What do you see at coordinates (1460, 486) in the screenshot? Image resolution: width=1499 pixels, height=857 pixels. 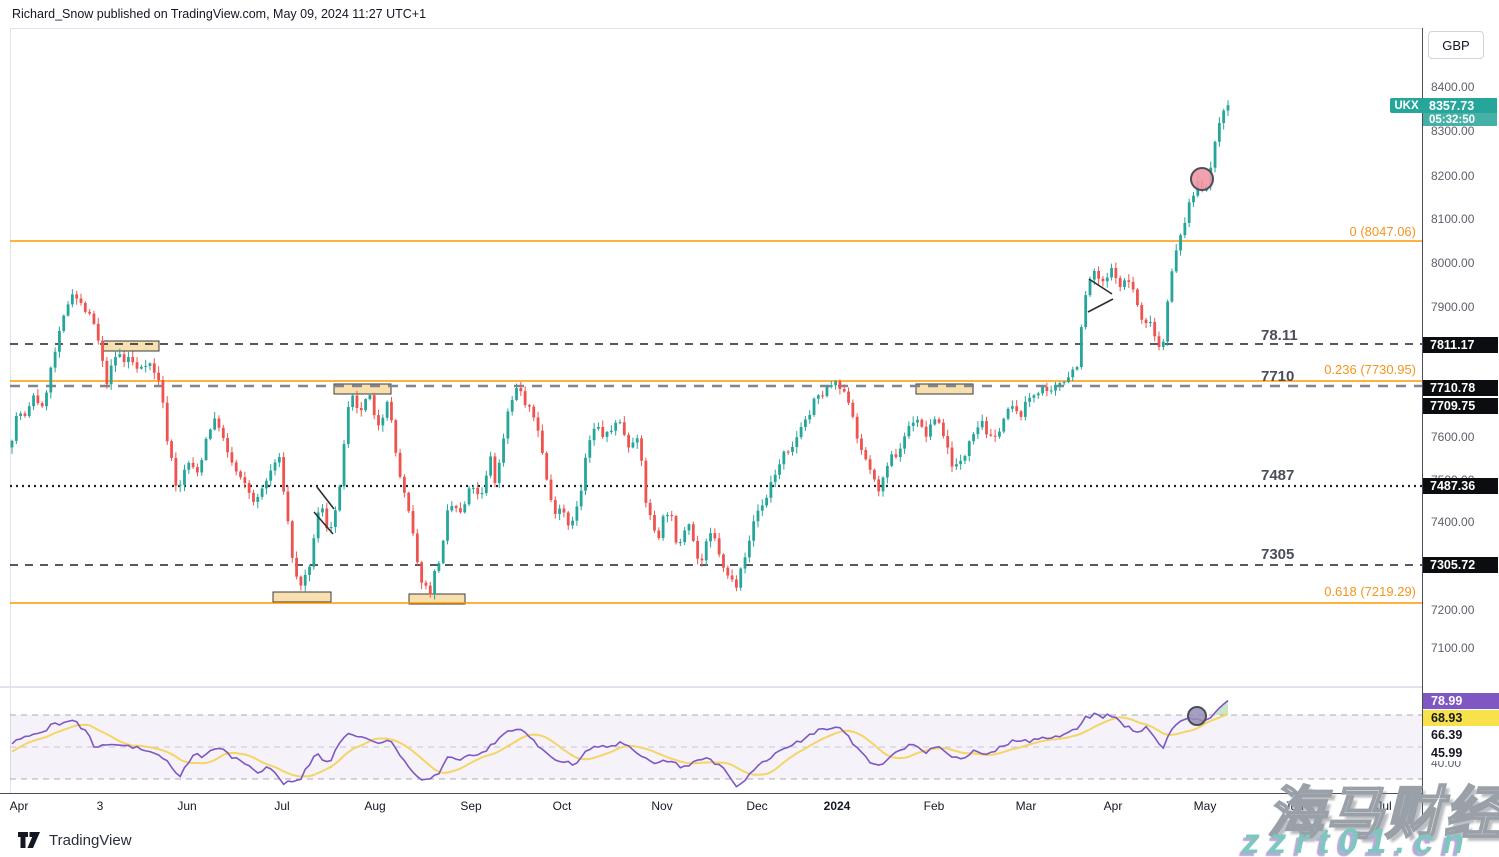 I see `price-badge: 7487.36` at bounding box center [1460, 486].